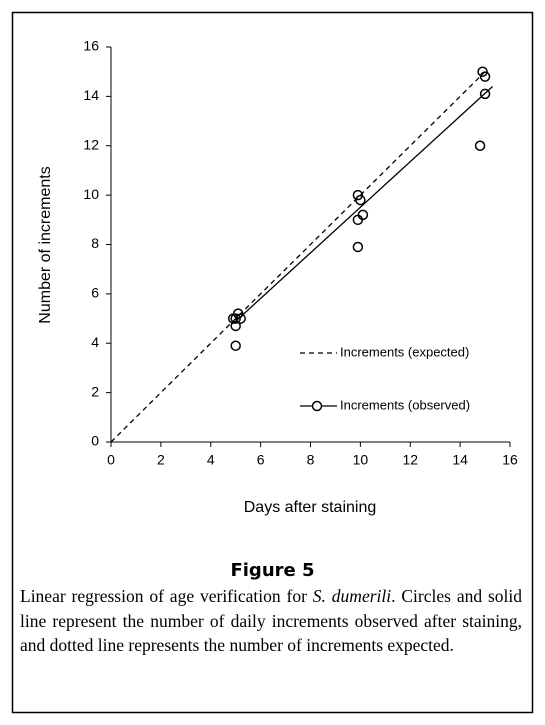  Describe the element at coordinates (317, 406) in the screenshot. I see `legend-marker` at that location.